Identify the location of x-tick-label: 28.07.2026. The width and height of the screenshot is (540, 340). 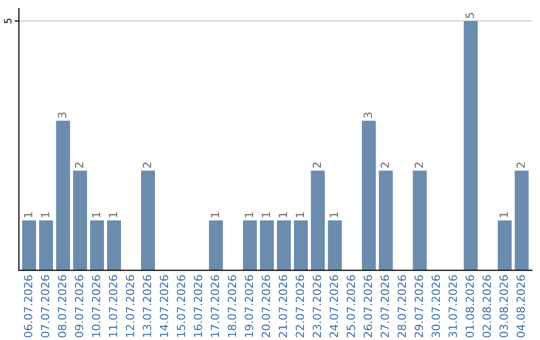
(402, 306).